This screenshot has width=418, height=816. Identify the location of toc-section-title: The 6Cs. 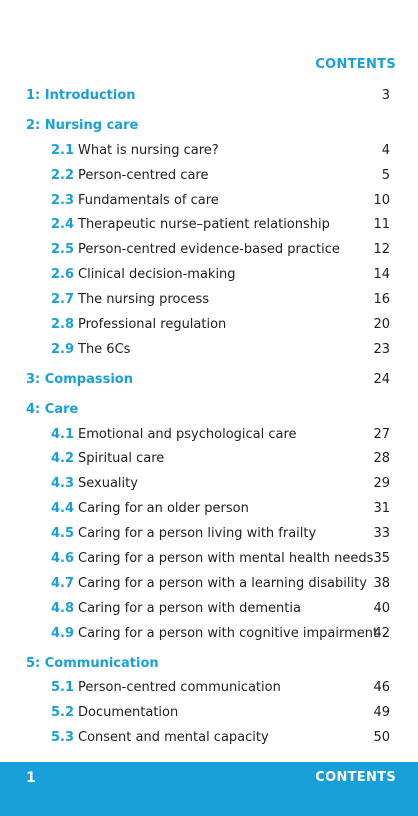
(104, 349).